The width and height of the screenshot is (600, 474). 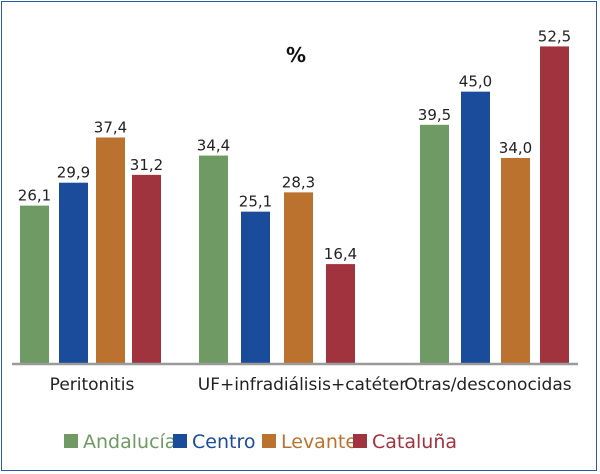 I want to click on data-label: 29,9, so click(x=73, y=173).